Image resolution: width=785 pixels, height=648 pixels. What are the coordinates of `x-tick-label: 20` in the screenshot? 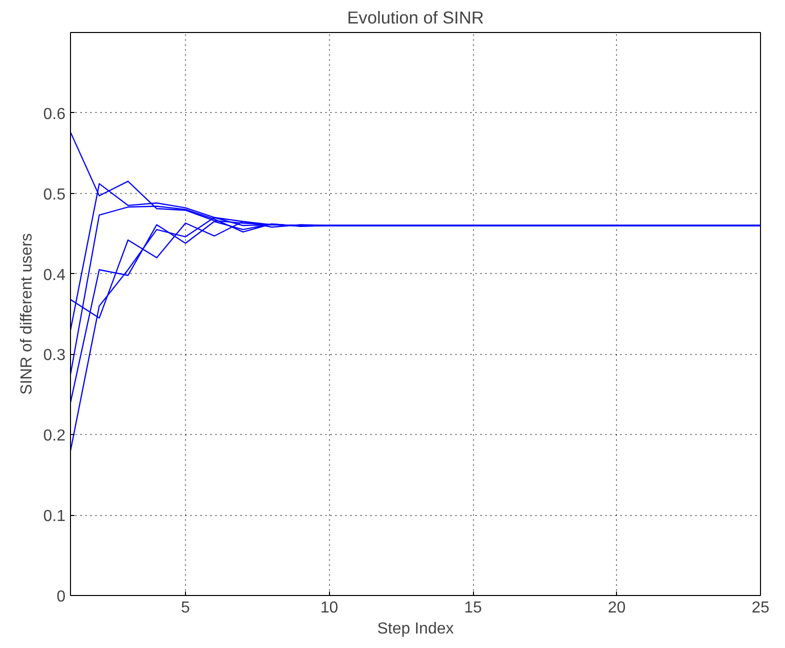 It's located at (617, 608).